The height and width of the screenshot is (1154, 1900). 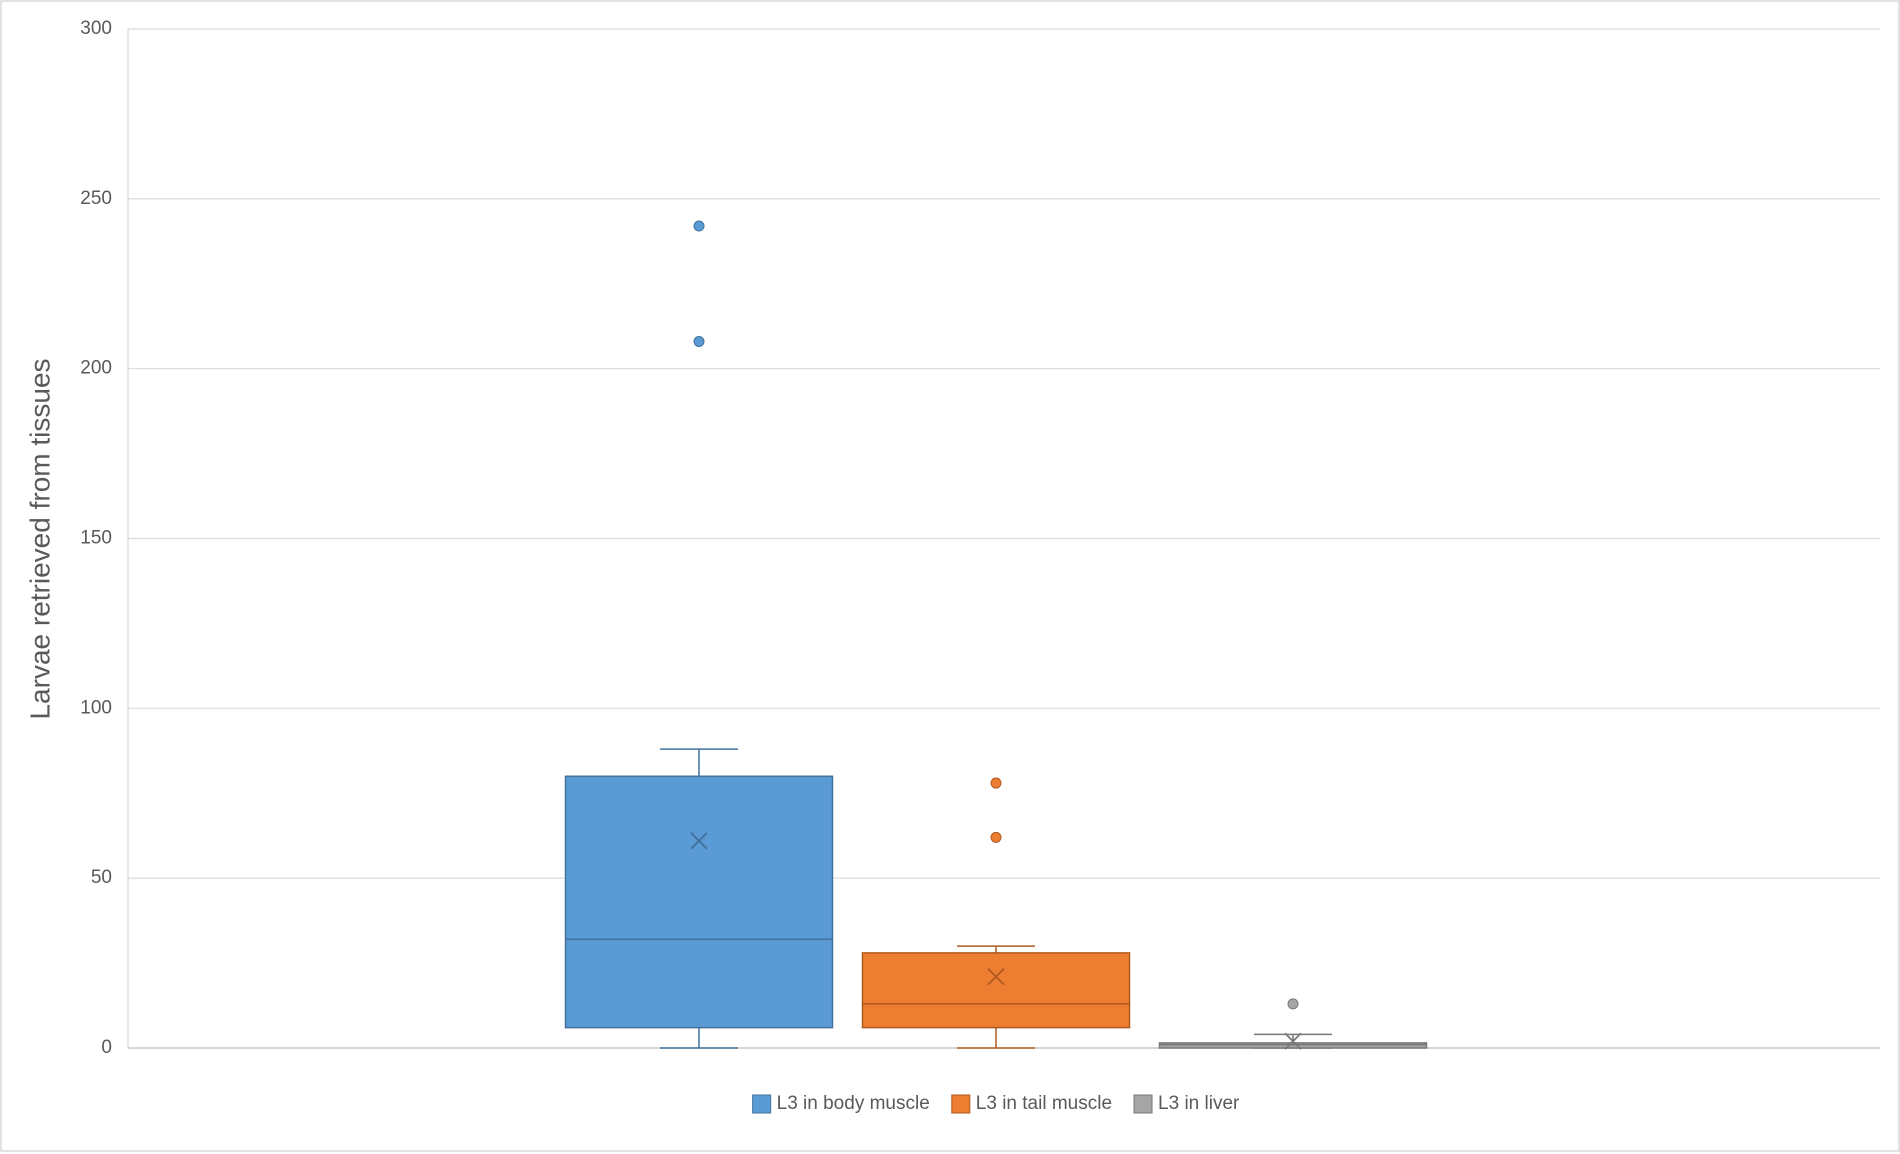 I want to click on y-tick-label: 50, so click(x=101, y=877).